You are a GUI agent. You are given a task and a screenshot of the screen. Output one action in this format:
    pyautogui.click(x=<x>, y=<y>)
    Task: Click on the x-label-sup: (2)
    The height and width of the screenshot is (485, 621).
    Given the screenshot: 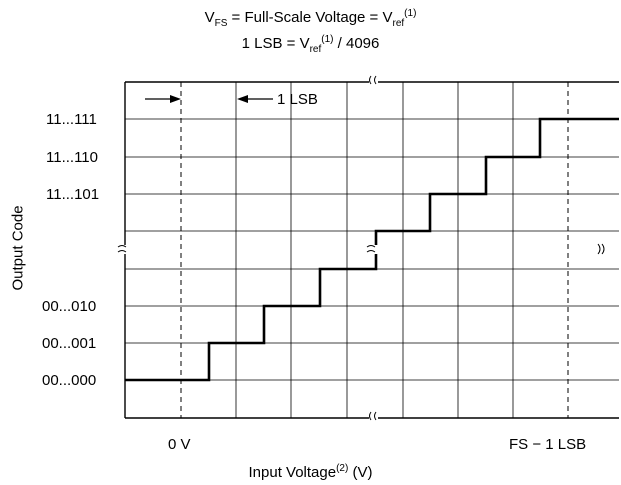 What is the action you would take?
    pyautogui.click(x=342, y=468)
    